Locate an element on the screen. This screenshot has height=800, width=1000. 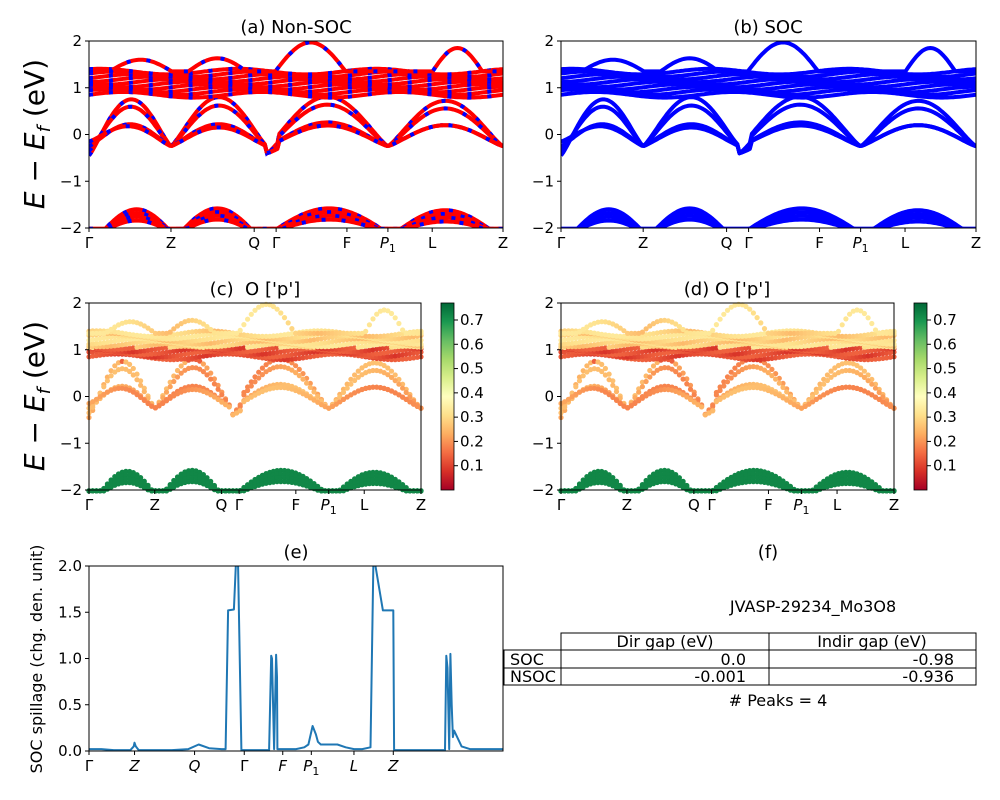
panel-e-xtick-label: F is located at coordinates (282, 766).